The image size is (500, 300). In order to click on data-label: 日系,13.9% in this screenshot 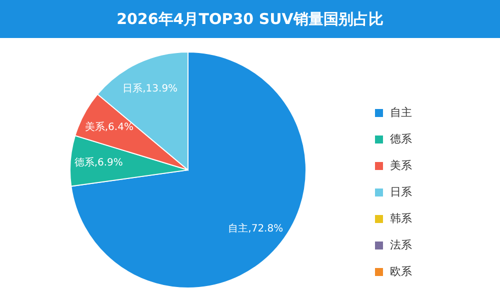, I will do `click(150, 88)`.